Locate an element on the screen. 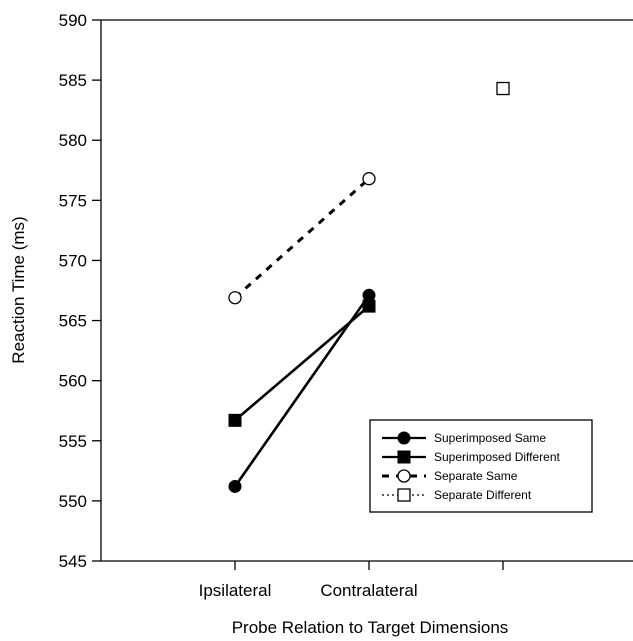 This screenshot has width=633, height=641. y-tick-label-4: 565 is located at coordinates (73, 321).